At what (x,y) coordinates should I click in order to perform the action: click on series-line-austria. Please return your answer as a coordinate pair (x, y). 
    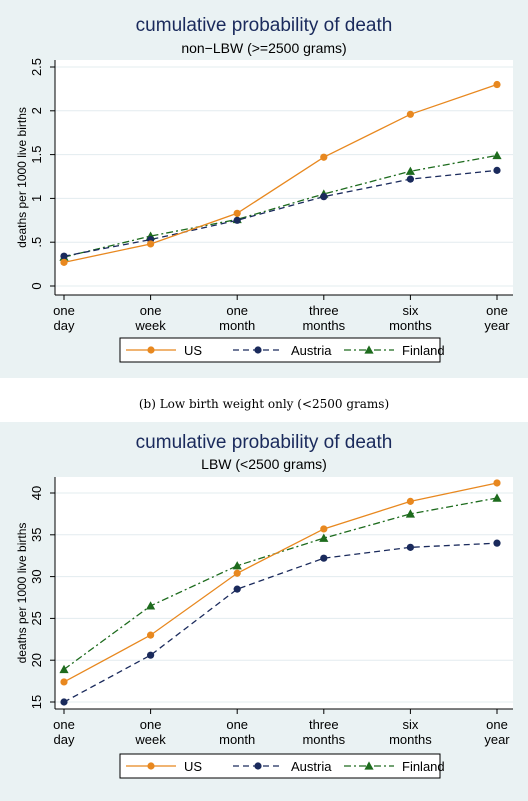
    Looking at the image, I should click on (280, 213).